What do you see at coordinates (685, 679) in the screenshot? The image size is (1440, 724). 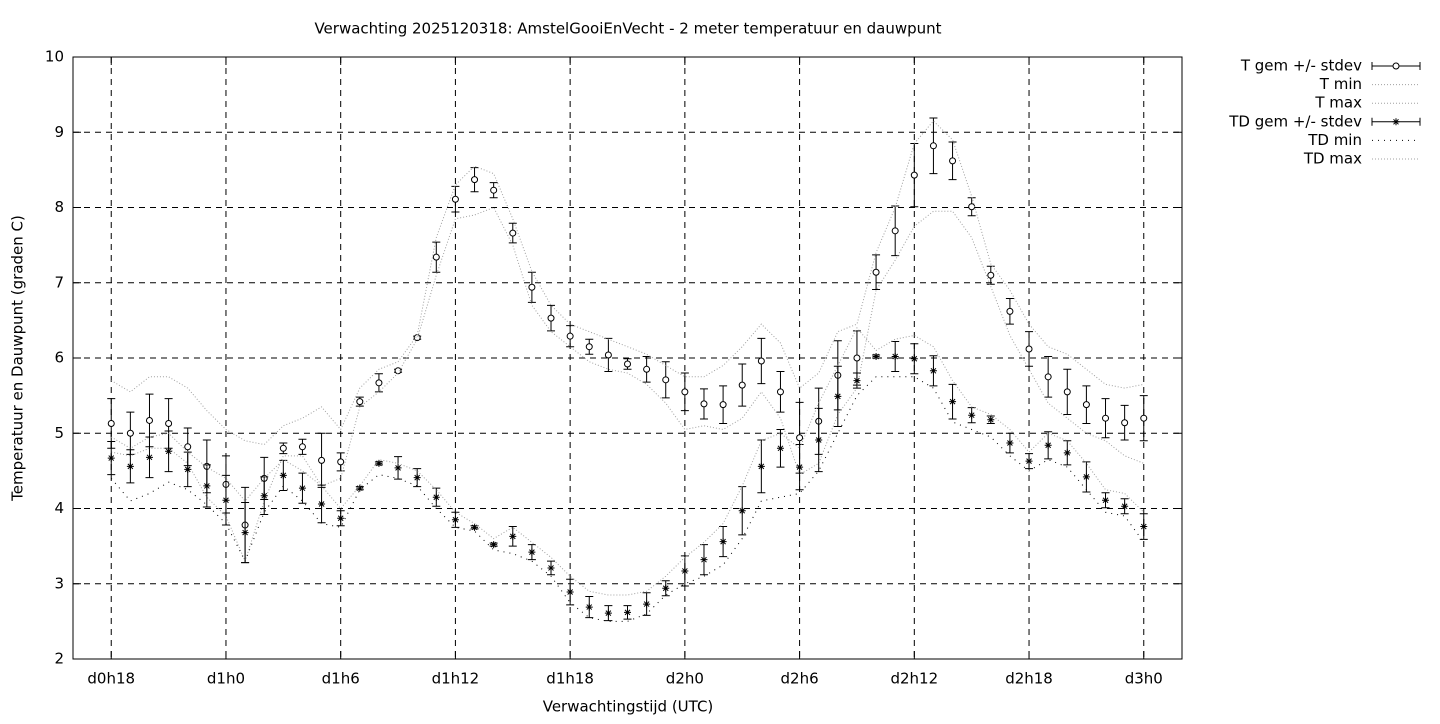 I see `x-tick-label: d2h0` at bounding box center [685, 679].